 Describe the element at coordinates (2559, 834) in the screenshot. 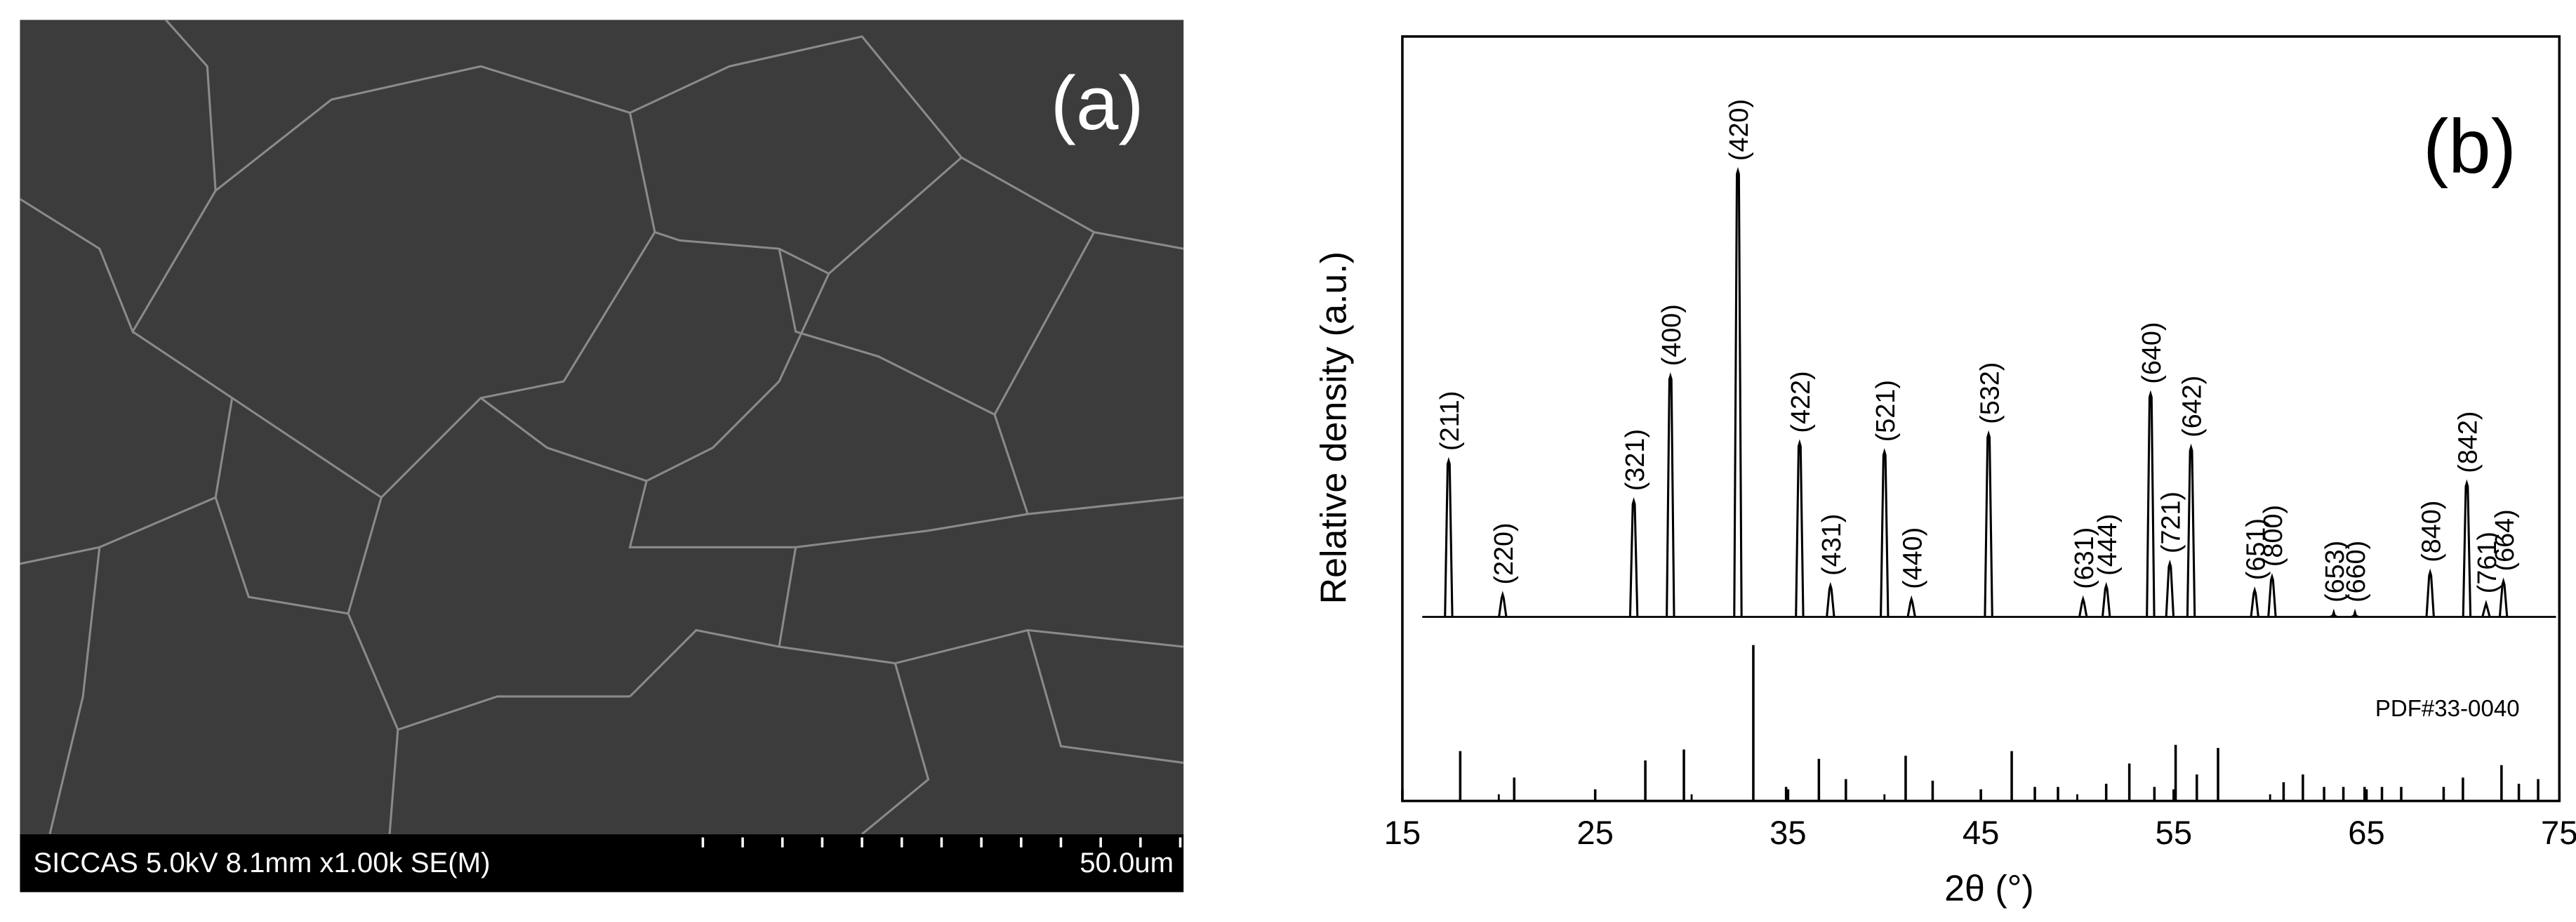

I see `x-tick-label: 75` at that location.